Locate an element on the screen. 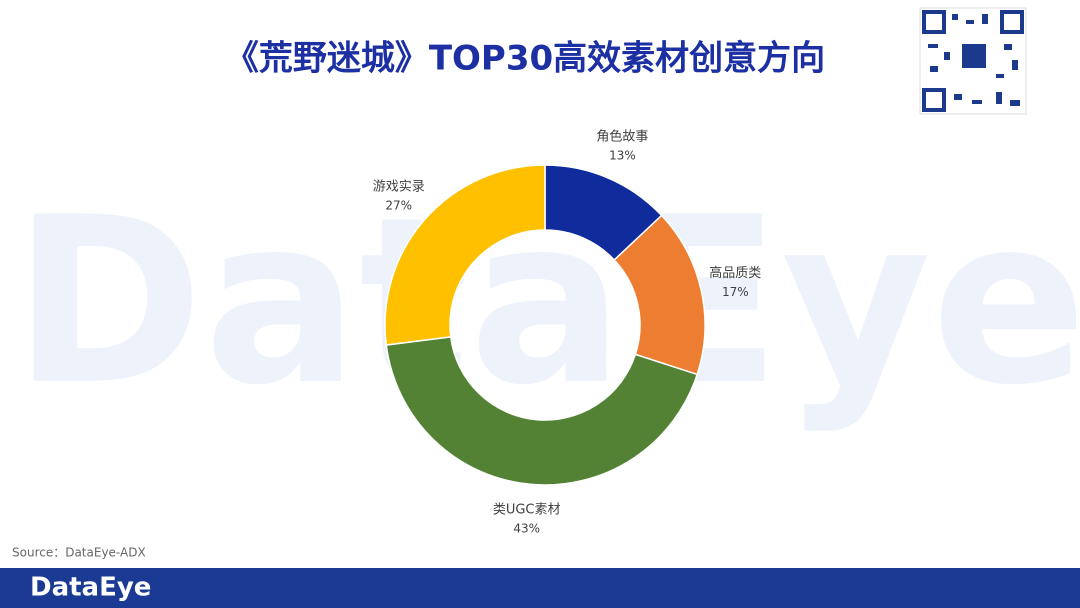 This screenshot has height=608, width=1080. footer-brand: DataEye is located at coordinates (90, 588).